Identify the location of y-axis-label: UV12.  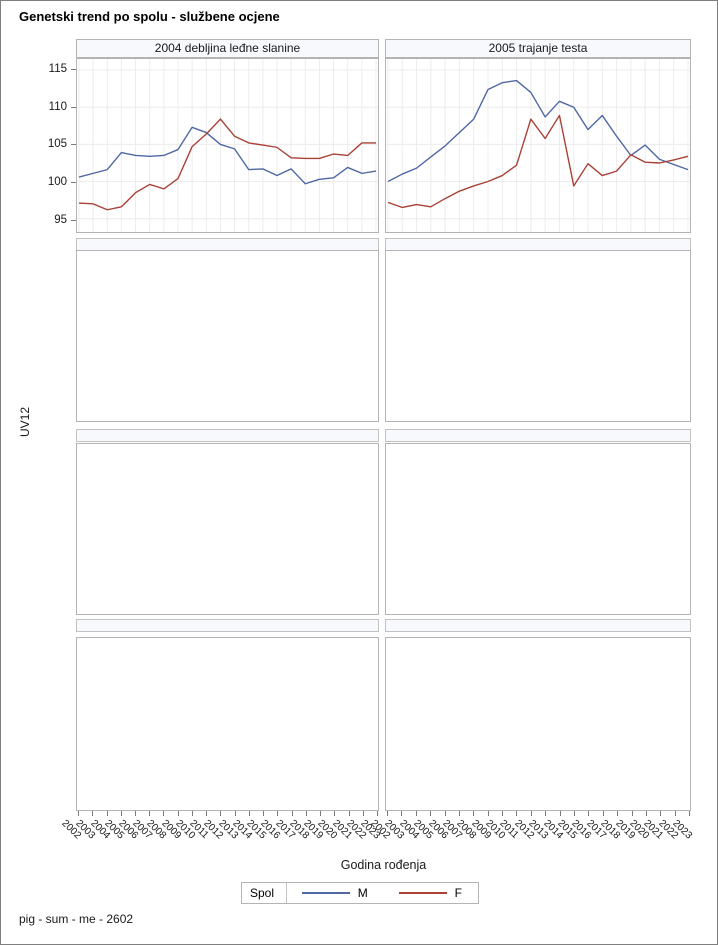
(25, 422).